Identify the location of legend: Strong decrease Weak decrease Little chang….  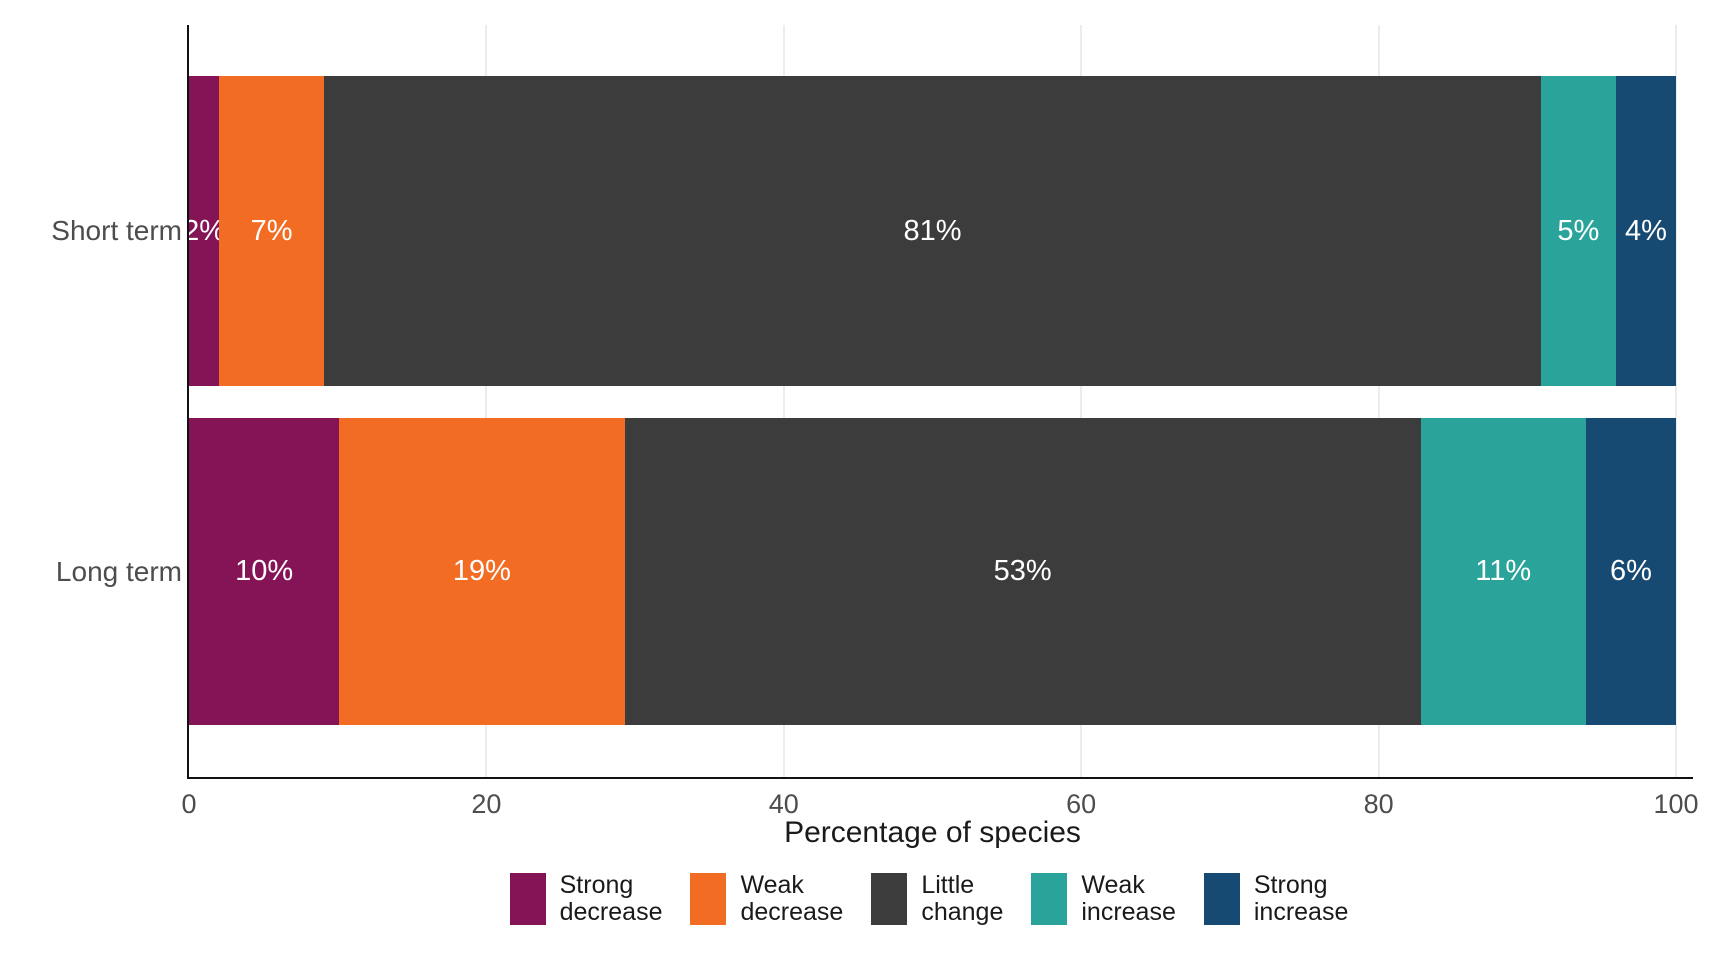
(859, 899).